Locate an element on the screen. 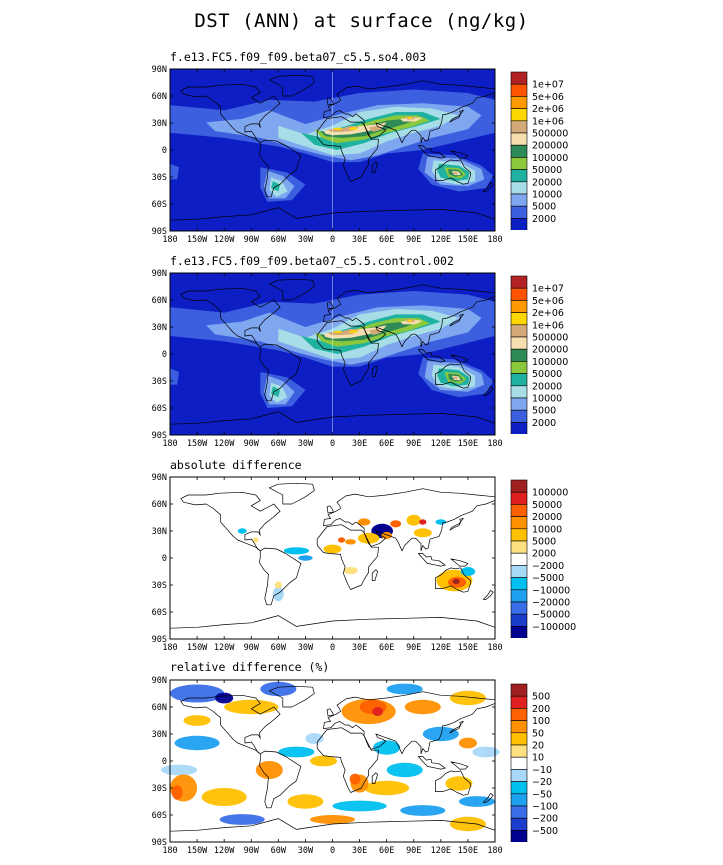  colorbar-label: 1e+06 is located at coordinates (548, 121).